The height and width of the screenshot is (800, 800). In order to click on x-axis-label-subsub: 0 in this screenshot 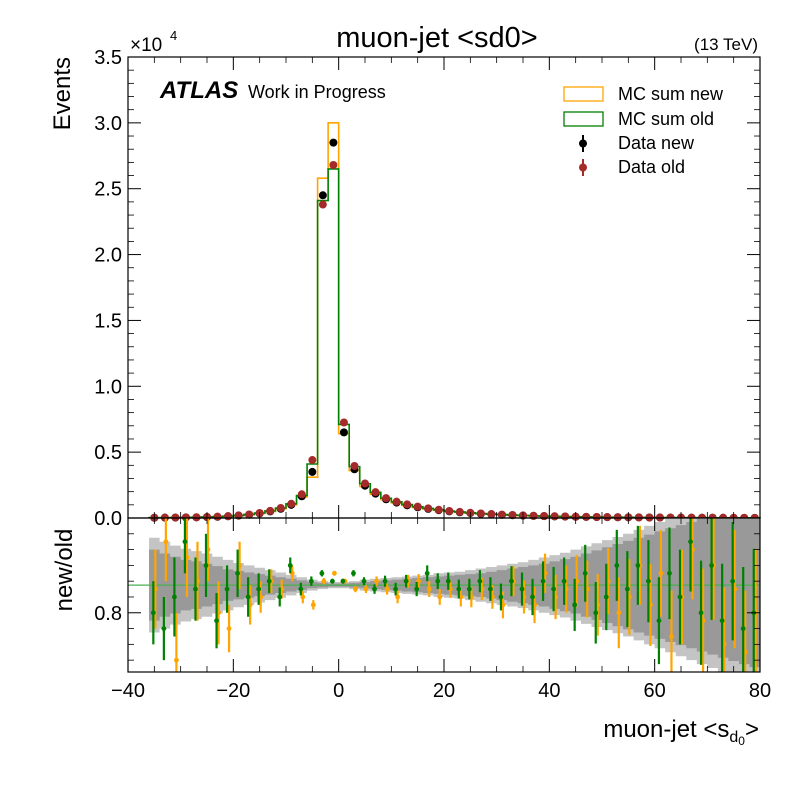, I will do `click(741, 741)`.